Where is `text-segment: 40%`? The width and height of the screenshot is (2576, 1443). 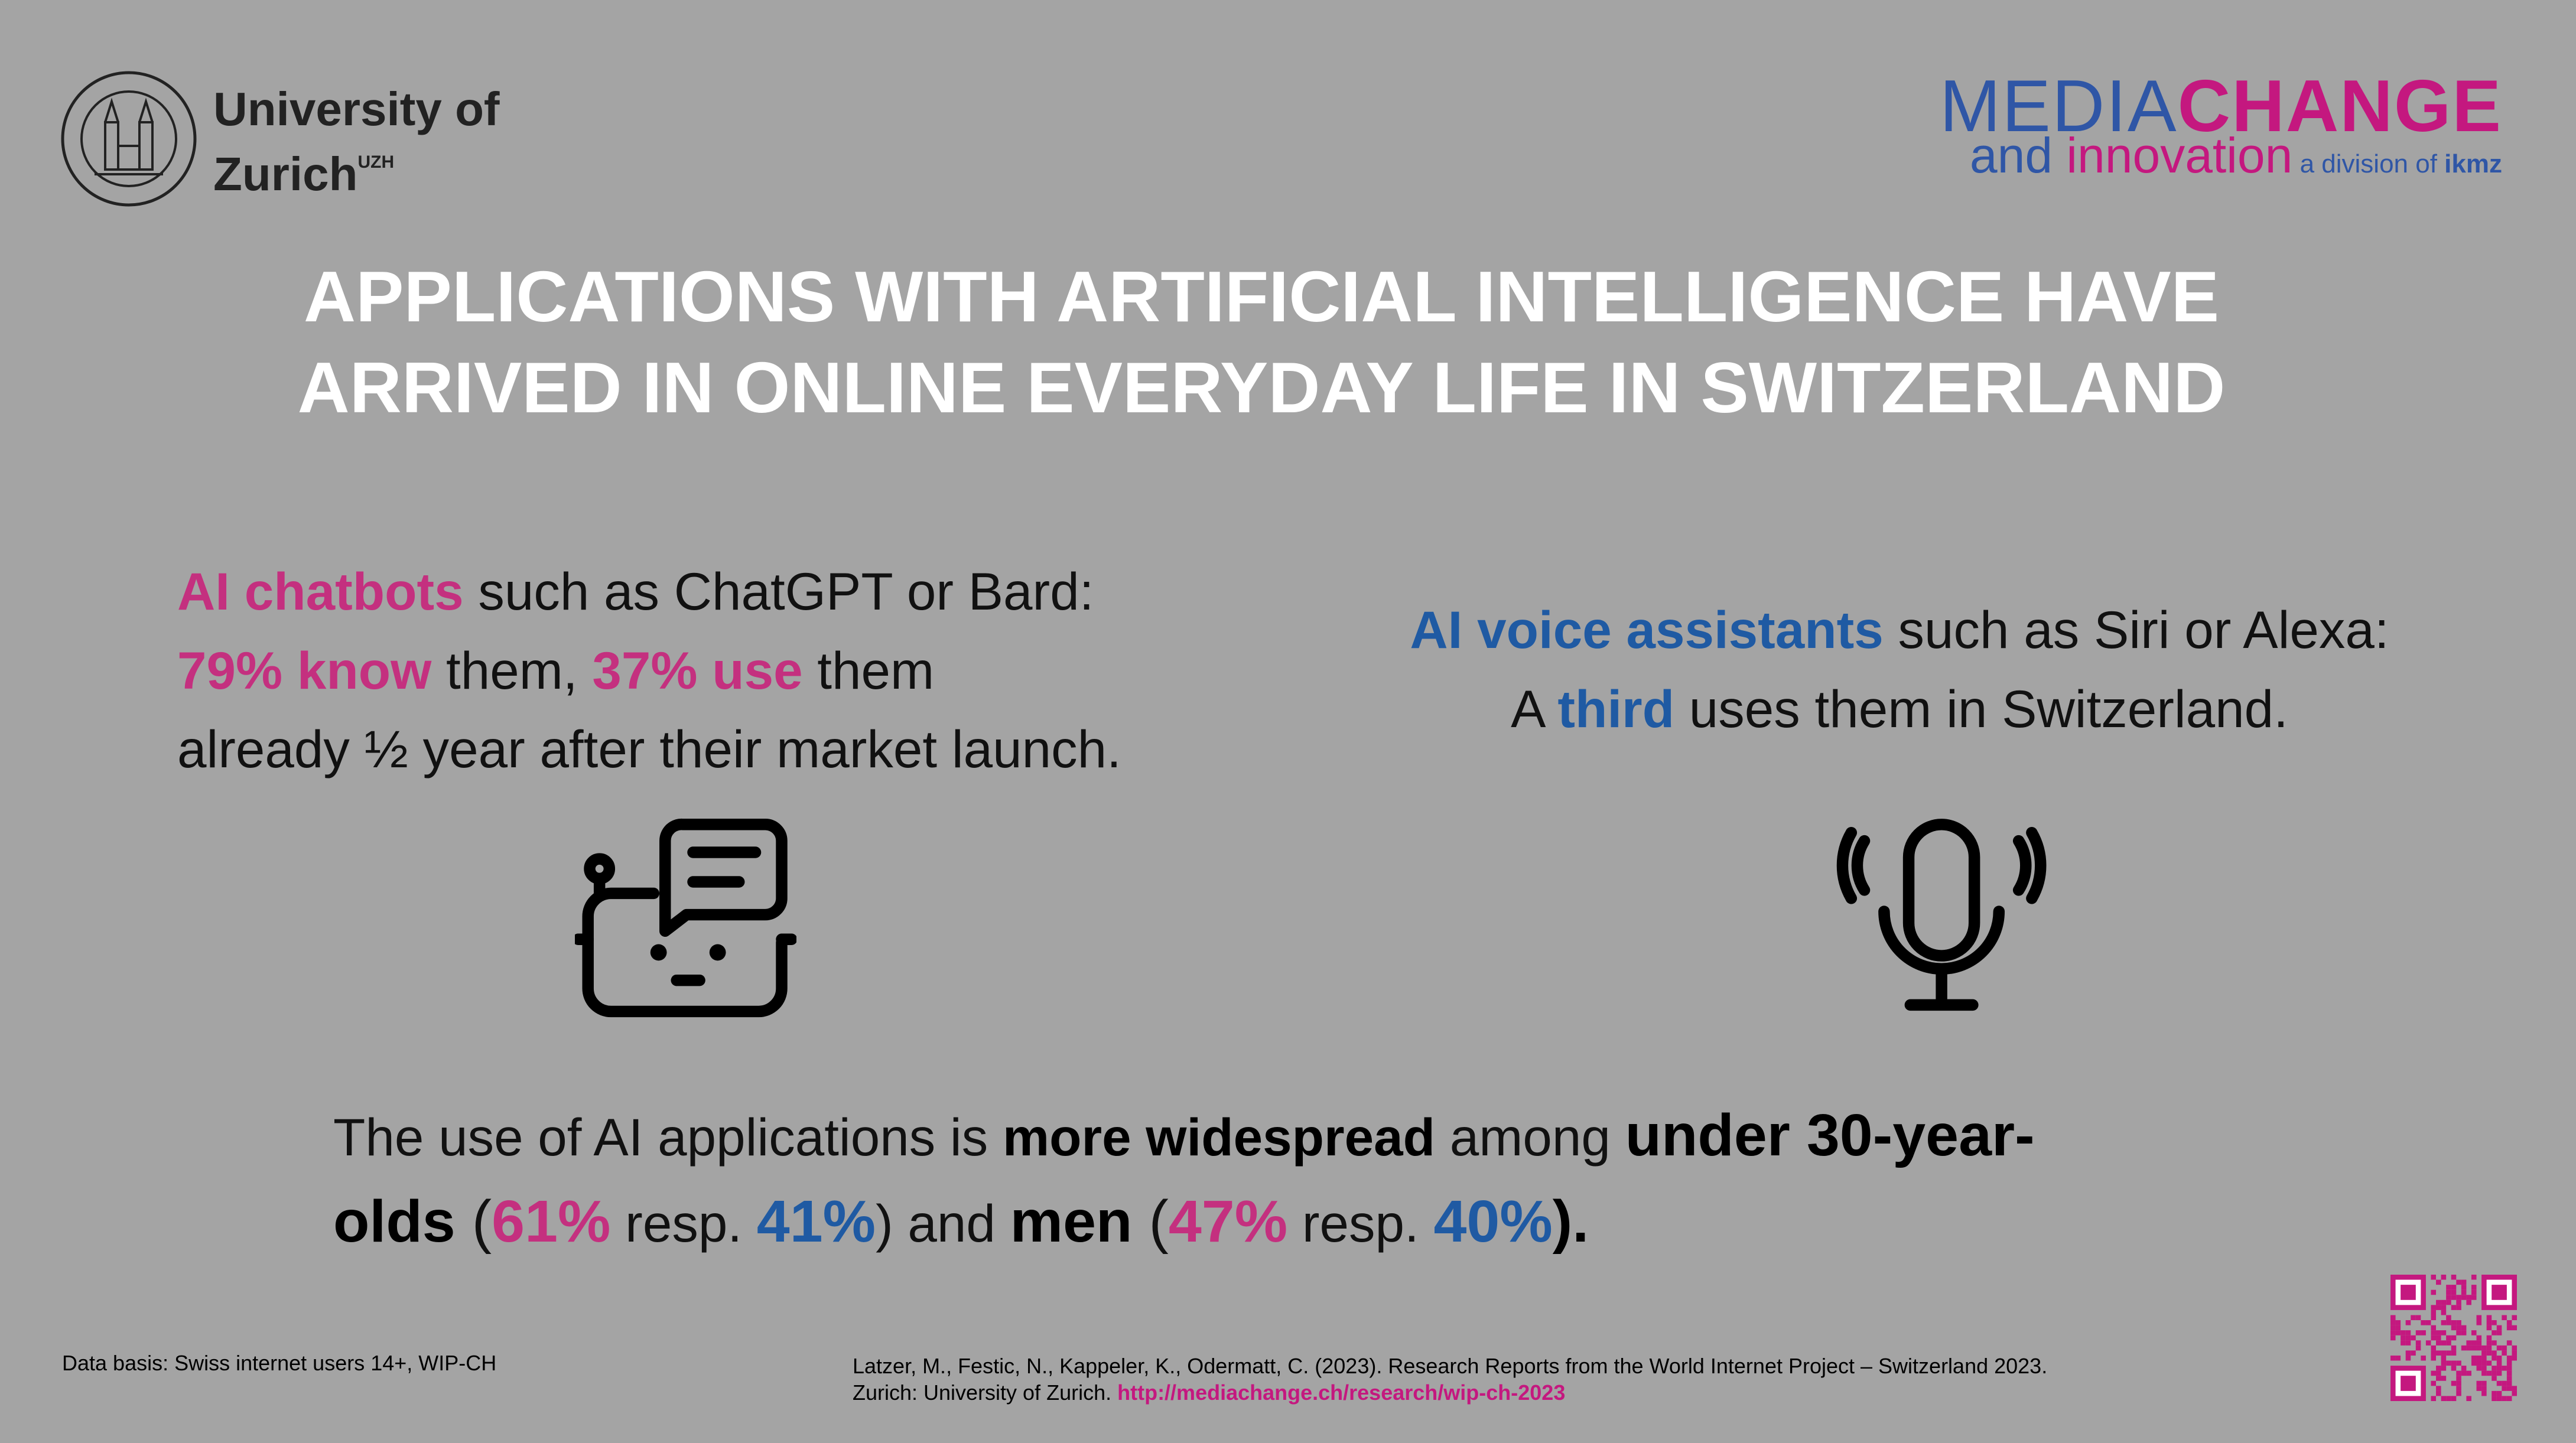
text-segment: 40% is located at coordinates (1493, 1221).